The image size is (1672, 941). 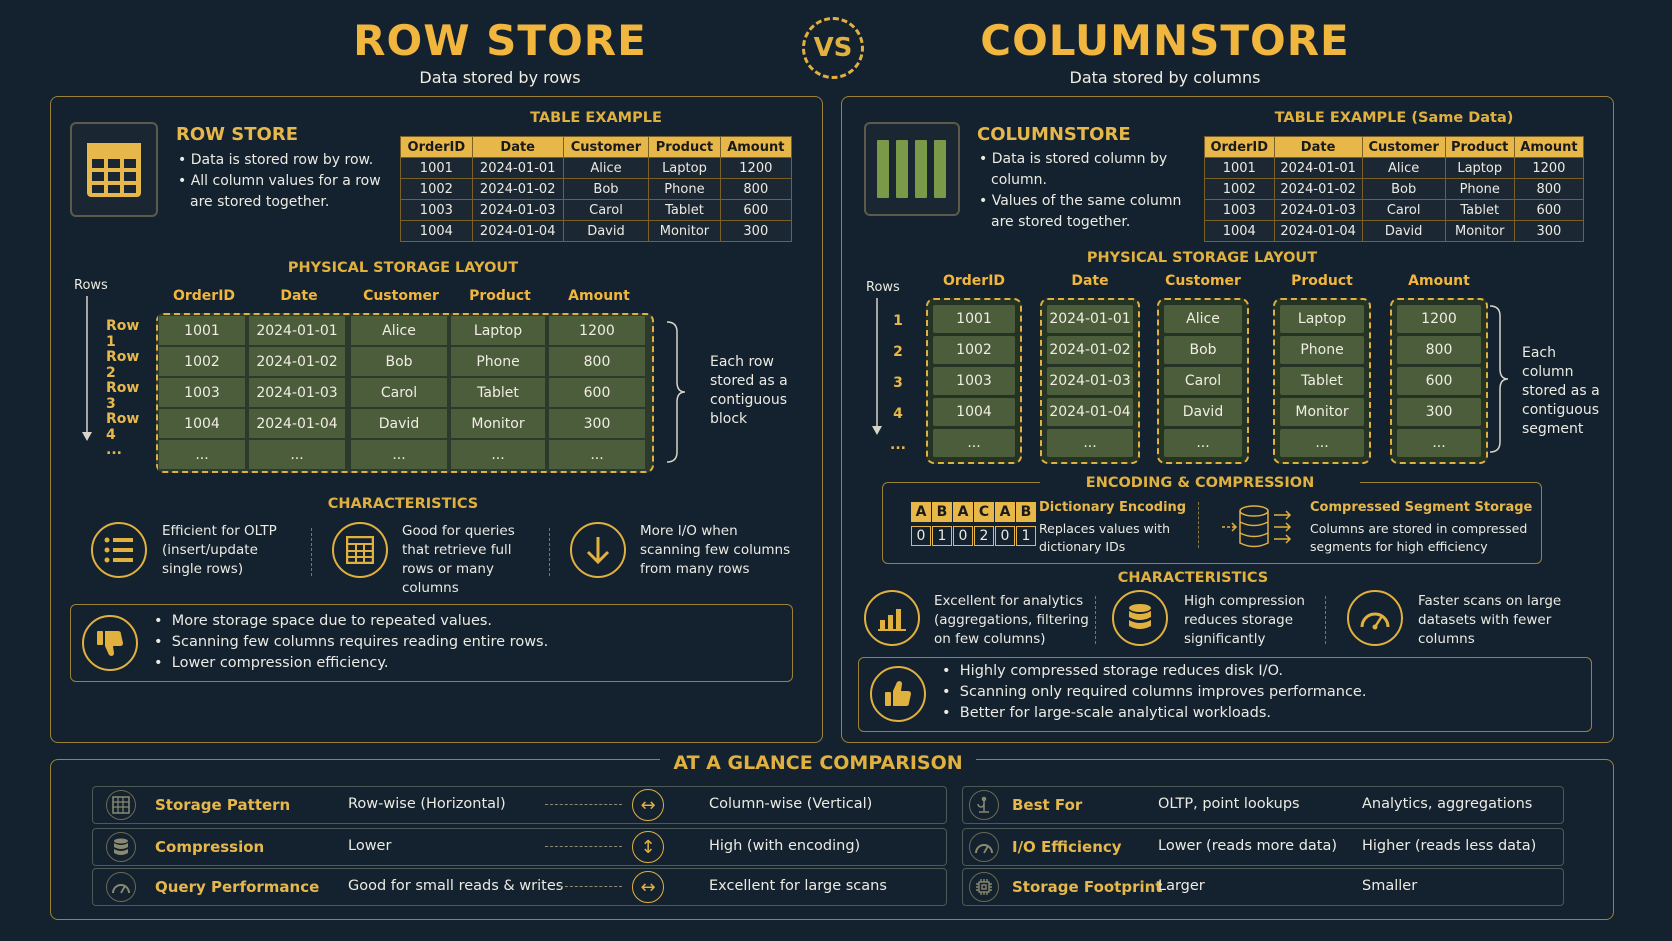 What do you see at coordinates (114, 169) in the screenshot?
I see `table-grid-icon` at bounding box center [114, 169].